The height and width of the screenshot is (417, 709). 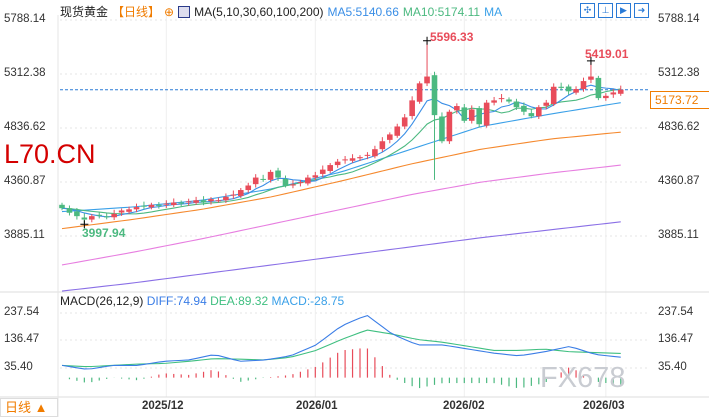 I want to click on toolbar: ✣ ⊥ ▶ ➜, so click(x=614, y=10).